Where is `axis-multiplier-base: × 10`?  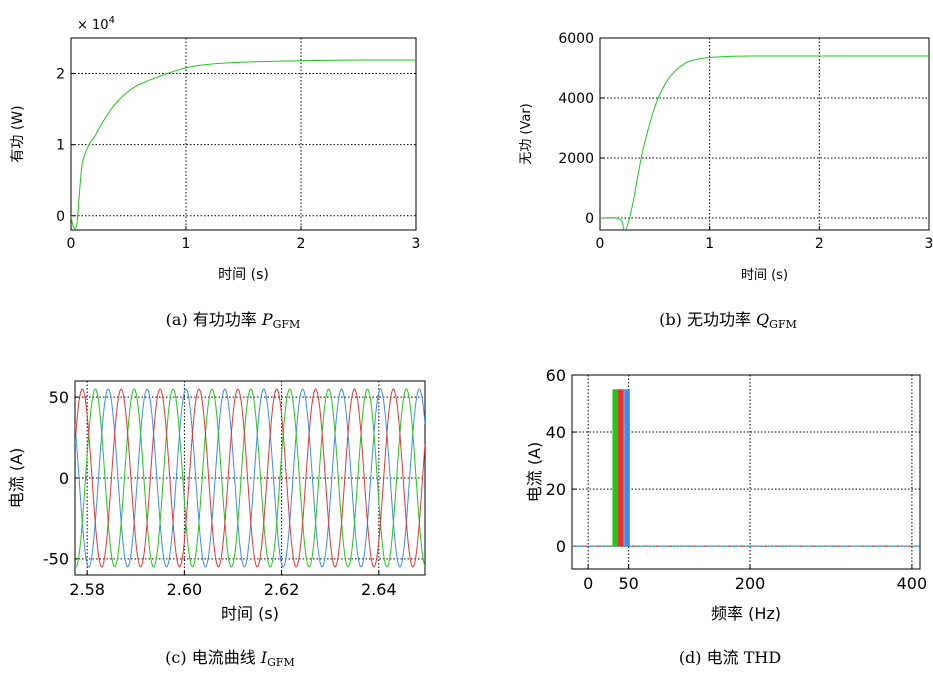
axis-multiplier-base: × 10 is located at coordinates (93, 25).